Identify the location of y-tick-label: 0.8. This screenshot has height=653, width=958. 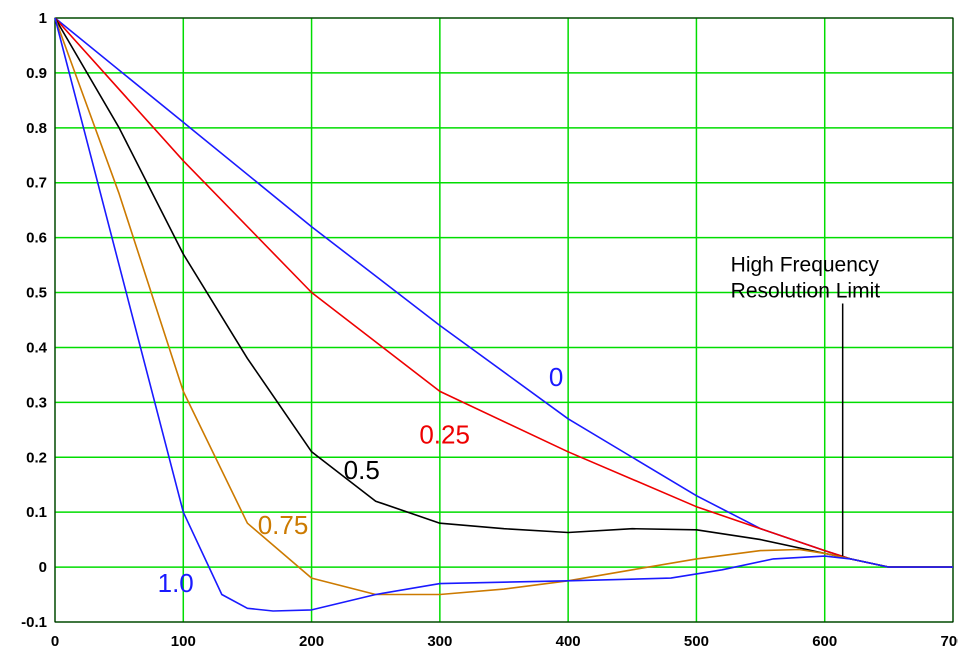
(36, 128).